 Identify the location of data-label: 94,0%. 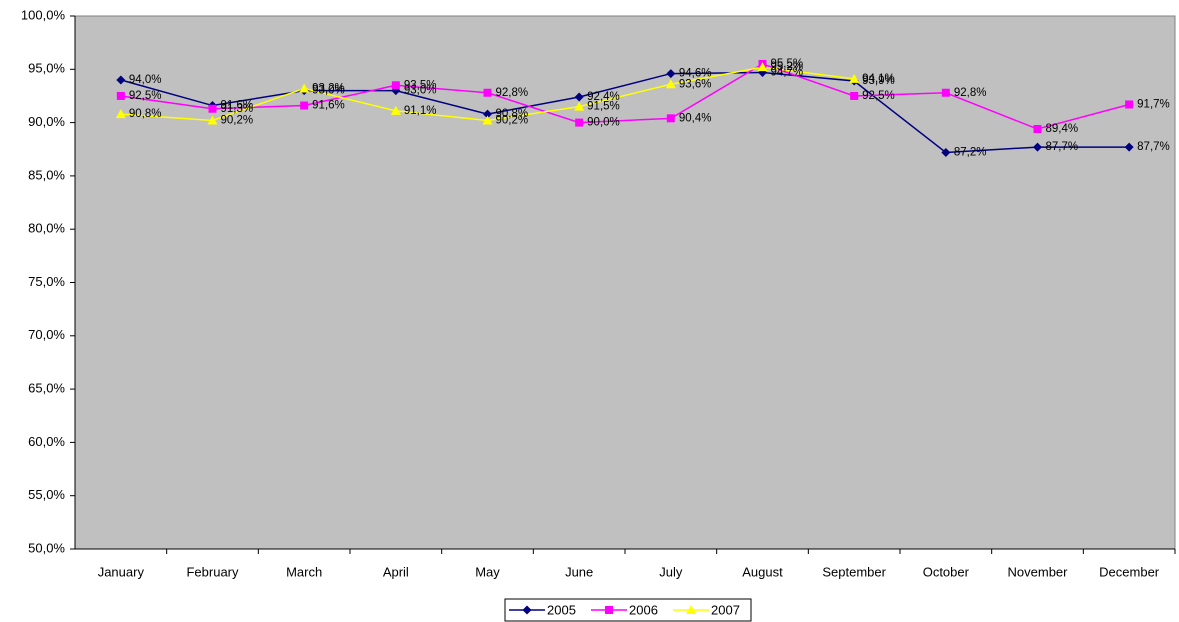
(145, 80).